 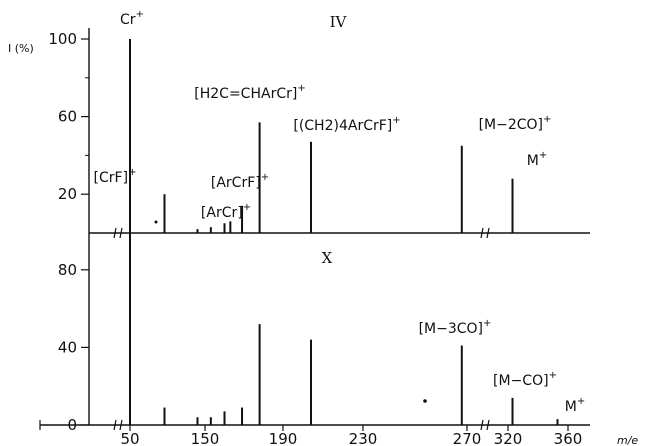 What do you see at coordinates (205, 438) in the screenshot?
I see `x-tick-label: 150` at bounding box center [205, 438].